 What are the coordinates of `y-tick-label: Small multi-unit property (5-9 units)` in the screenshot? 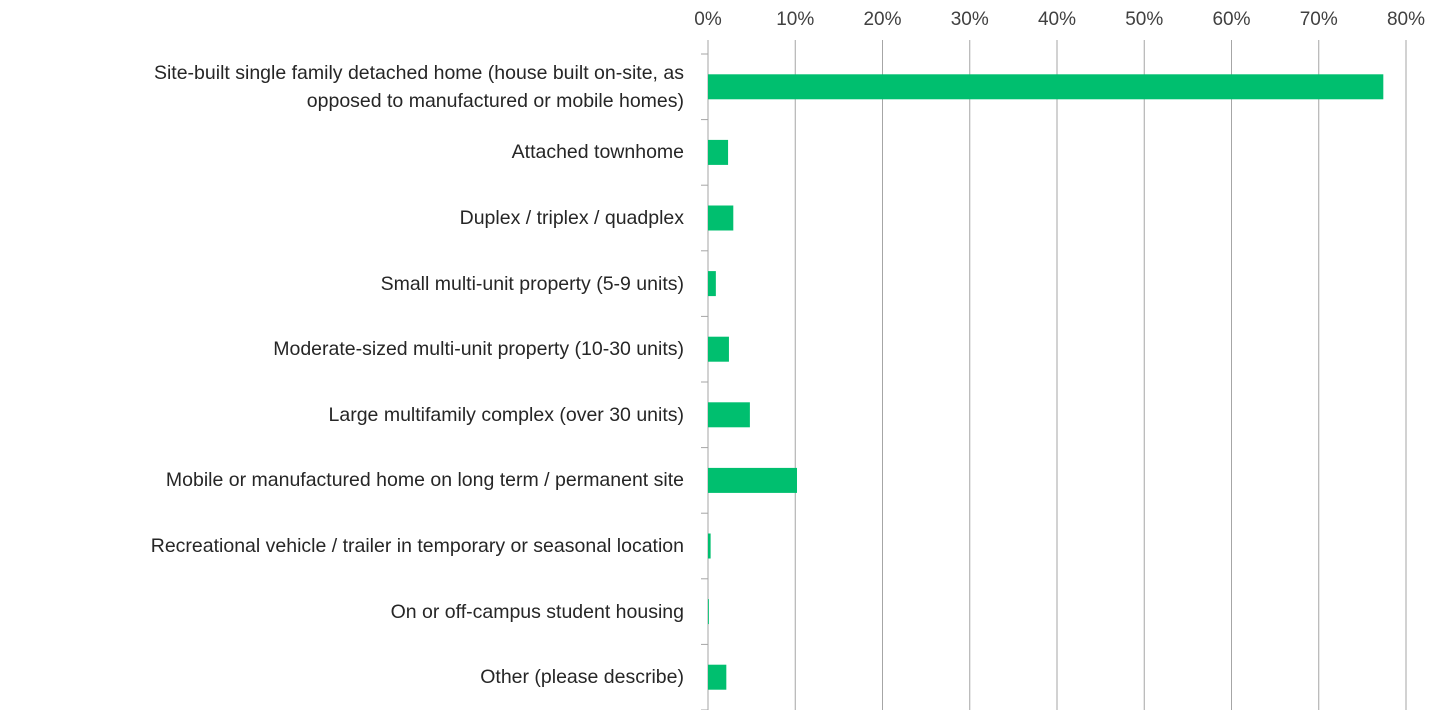 It's located at (532, 283).